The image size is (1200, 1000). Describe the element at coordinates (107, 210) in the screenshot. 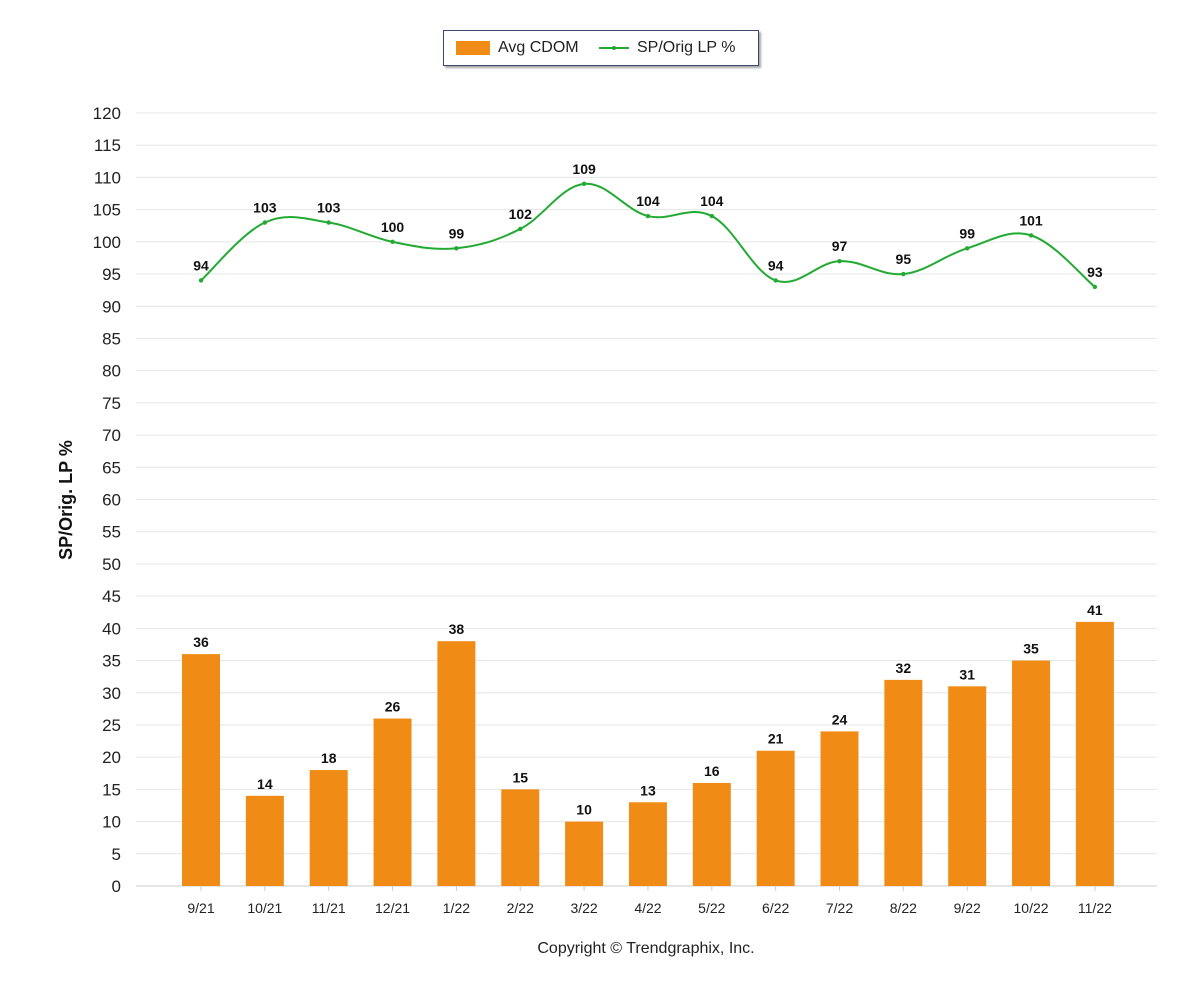

I see `y-tick-label: 105` at that location.